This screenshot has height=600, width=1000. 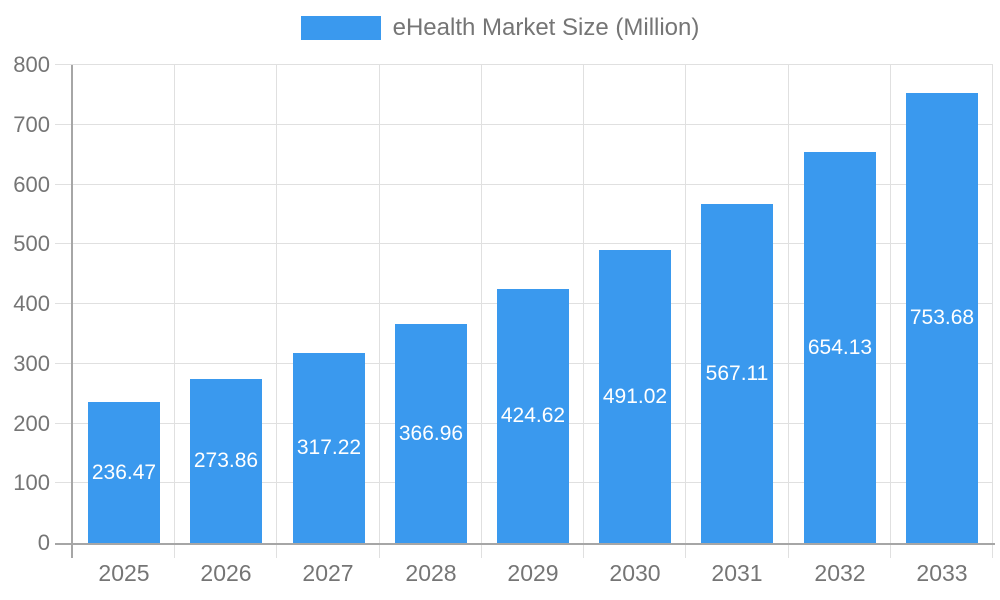 I want to click on y-axis-label: 700, so click(x=31, y=124).